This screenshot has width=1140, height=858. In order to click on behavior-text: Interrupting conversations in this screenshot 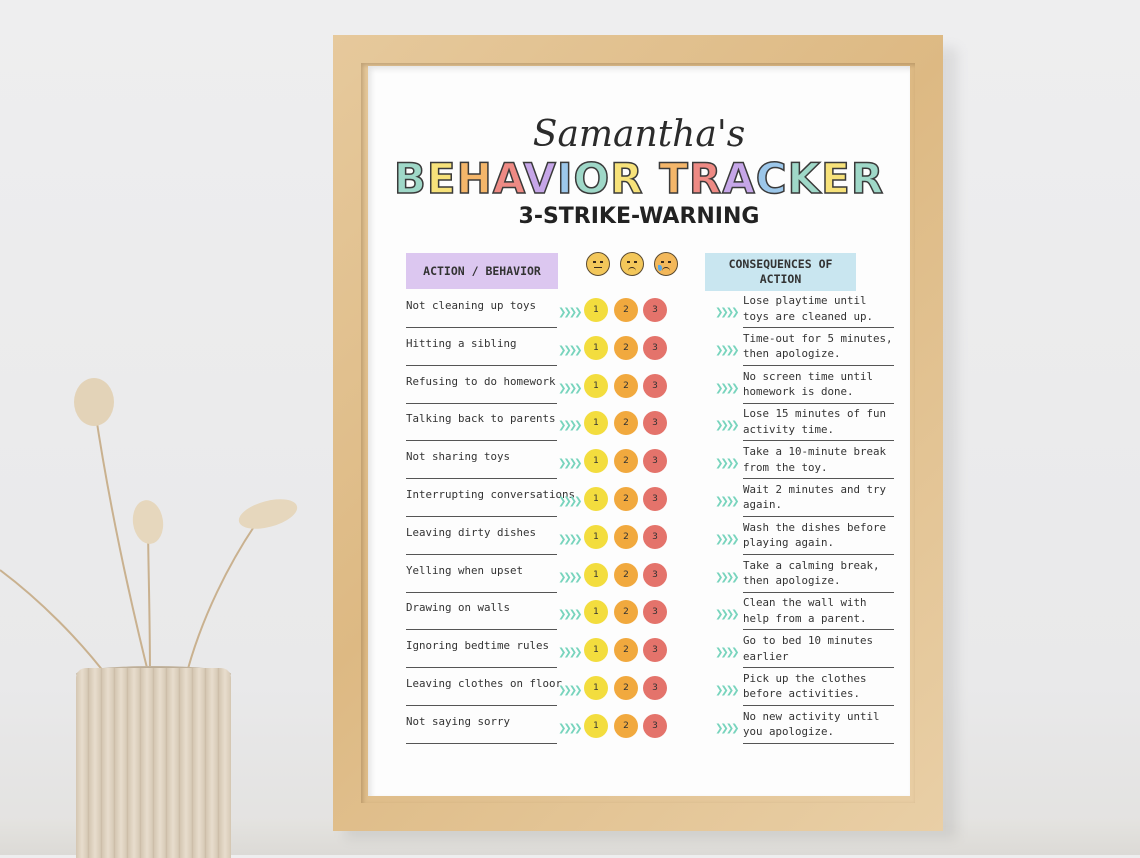, I will do `click(491, 494)`.